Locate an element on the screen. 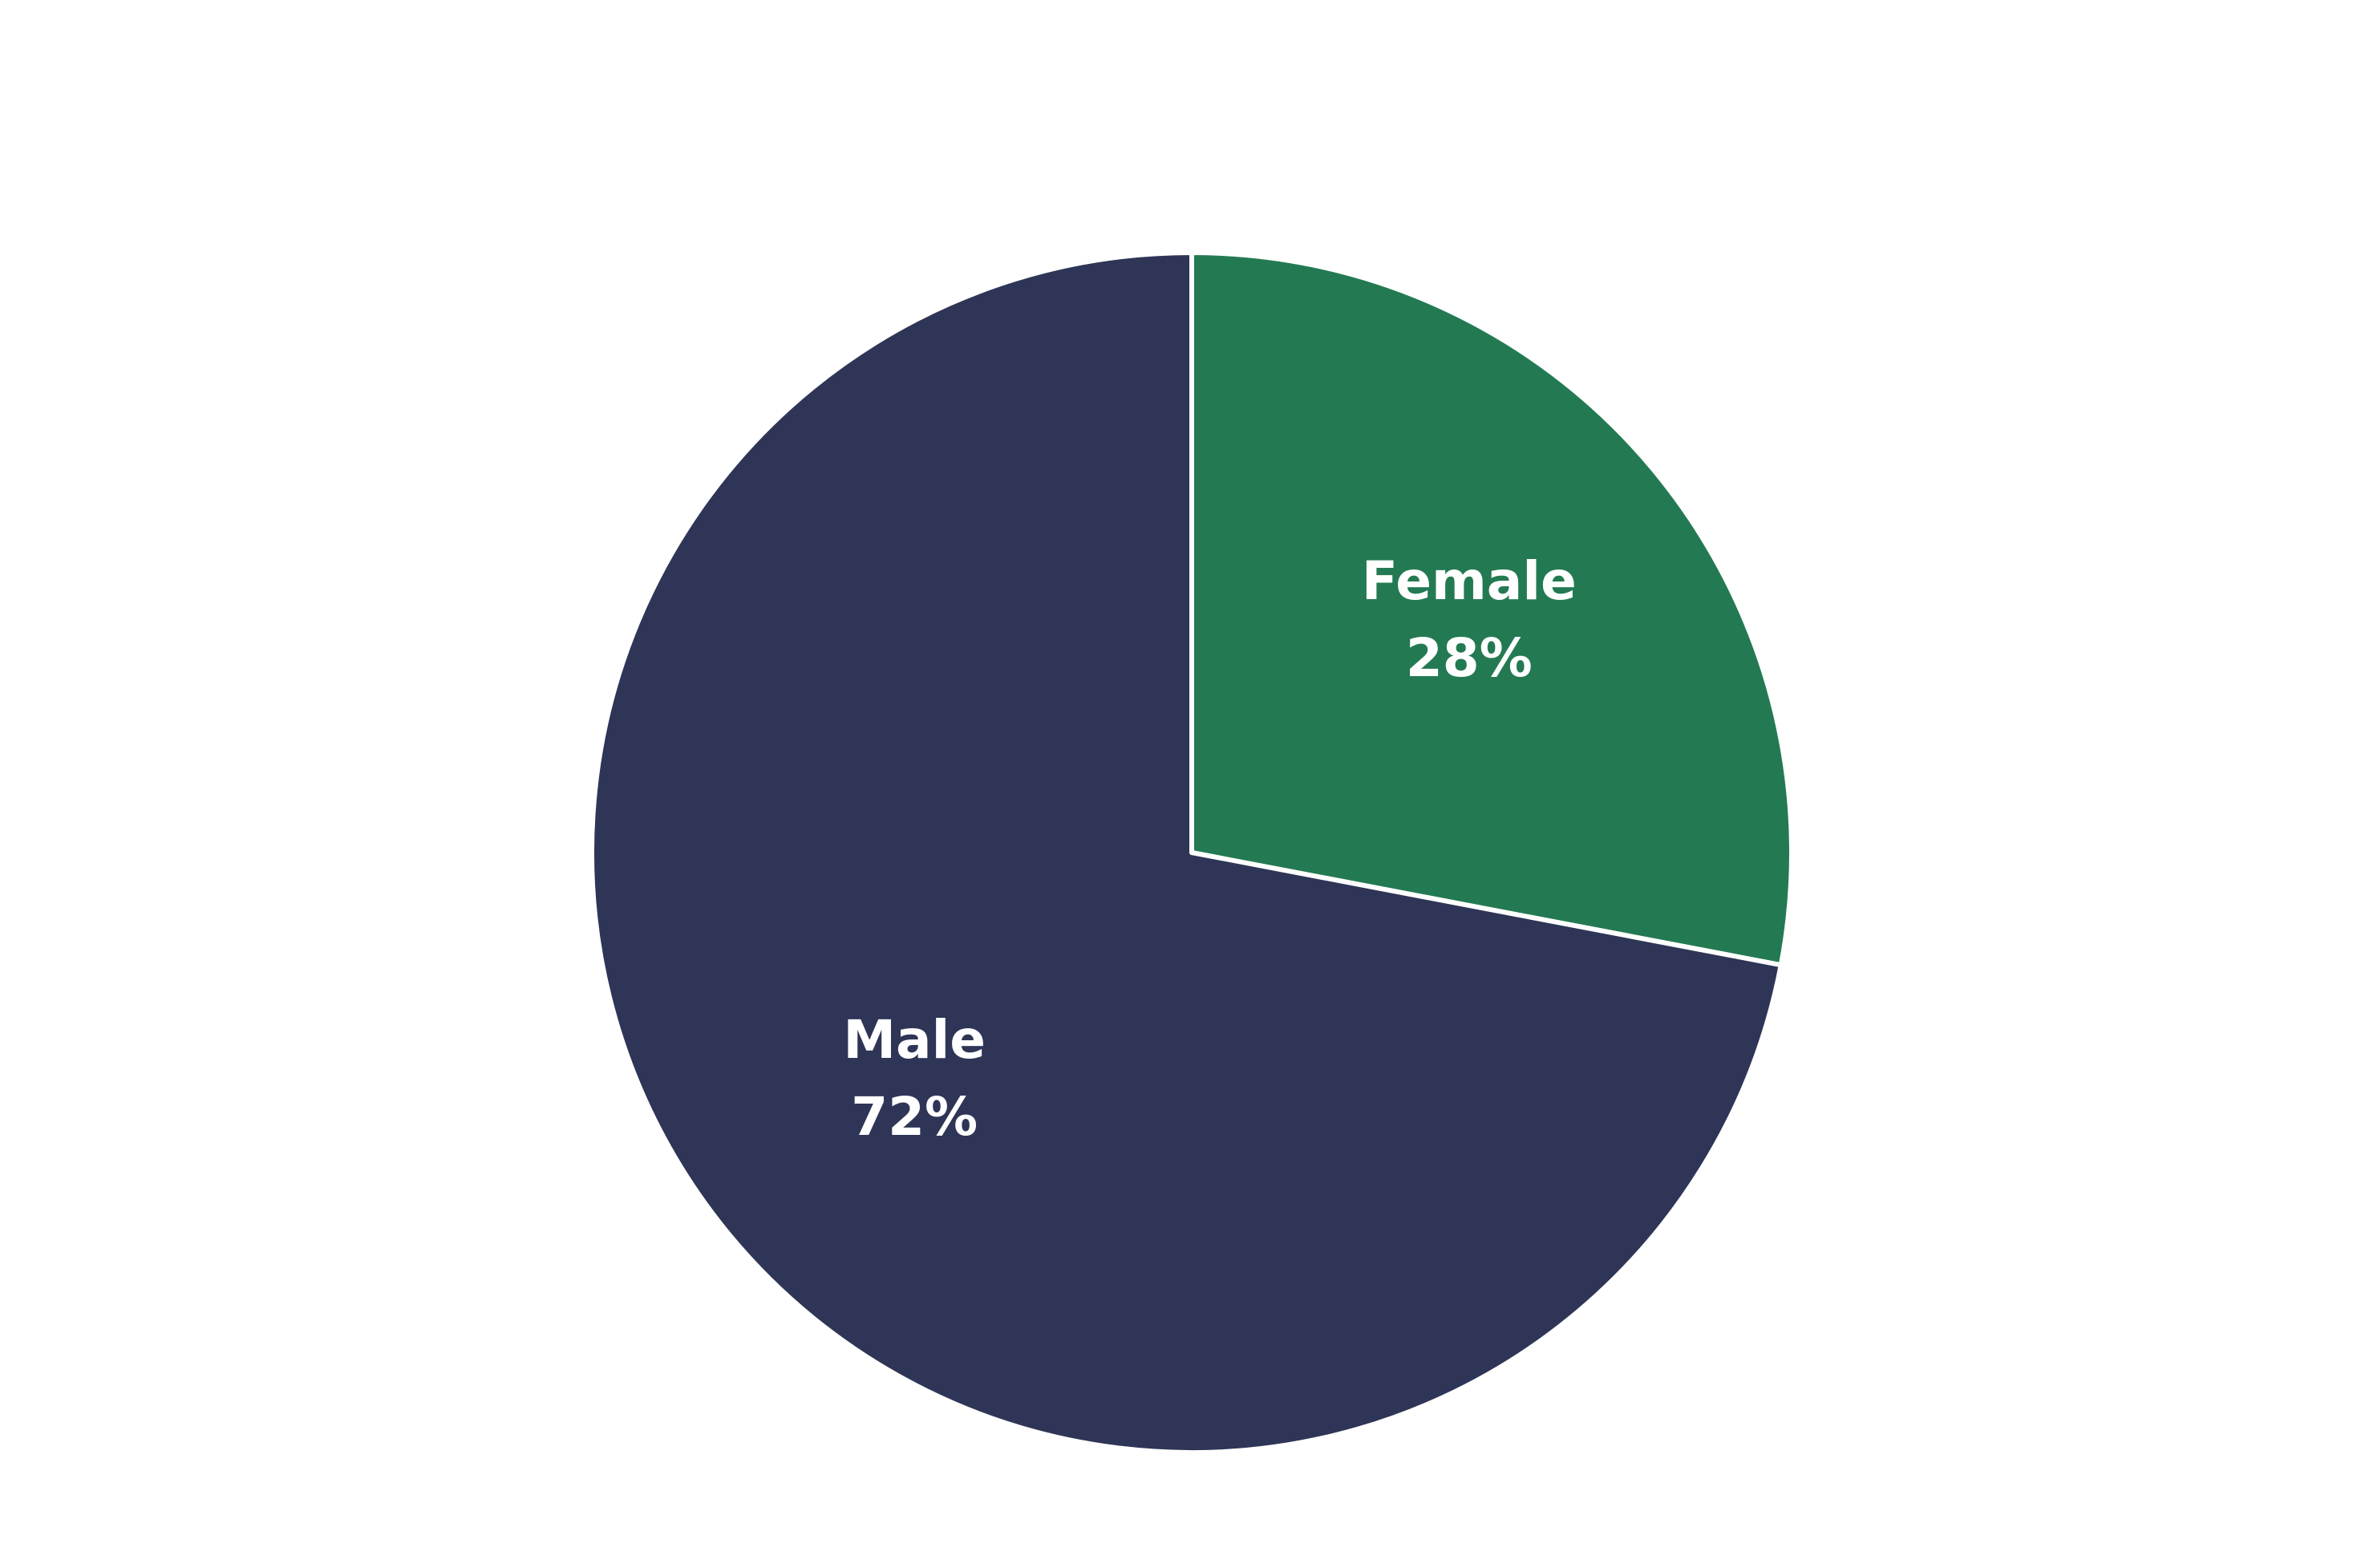 This screenshot has width=2353, height=1568. pie-slice is located at coordinates (1491, 609).